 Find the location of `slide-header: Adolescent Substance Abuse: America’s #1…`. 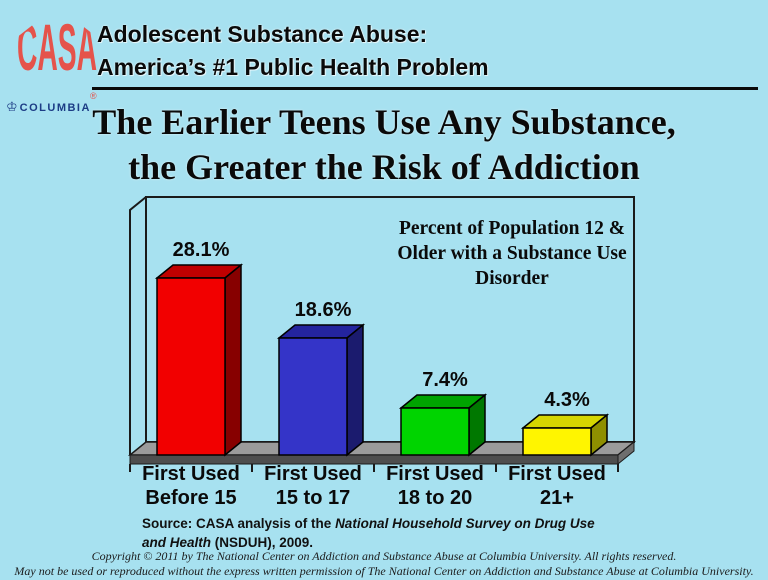

slide-header: Adolescent Substance Abuse: America’s #1… is located at coordinates (293, 51).